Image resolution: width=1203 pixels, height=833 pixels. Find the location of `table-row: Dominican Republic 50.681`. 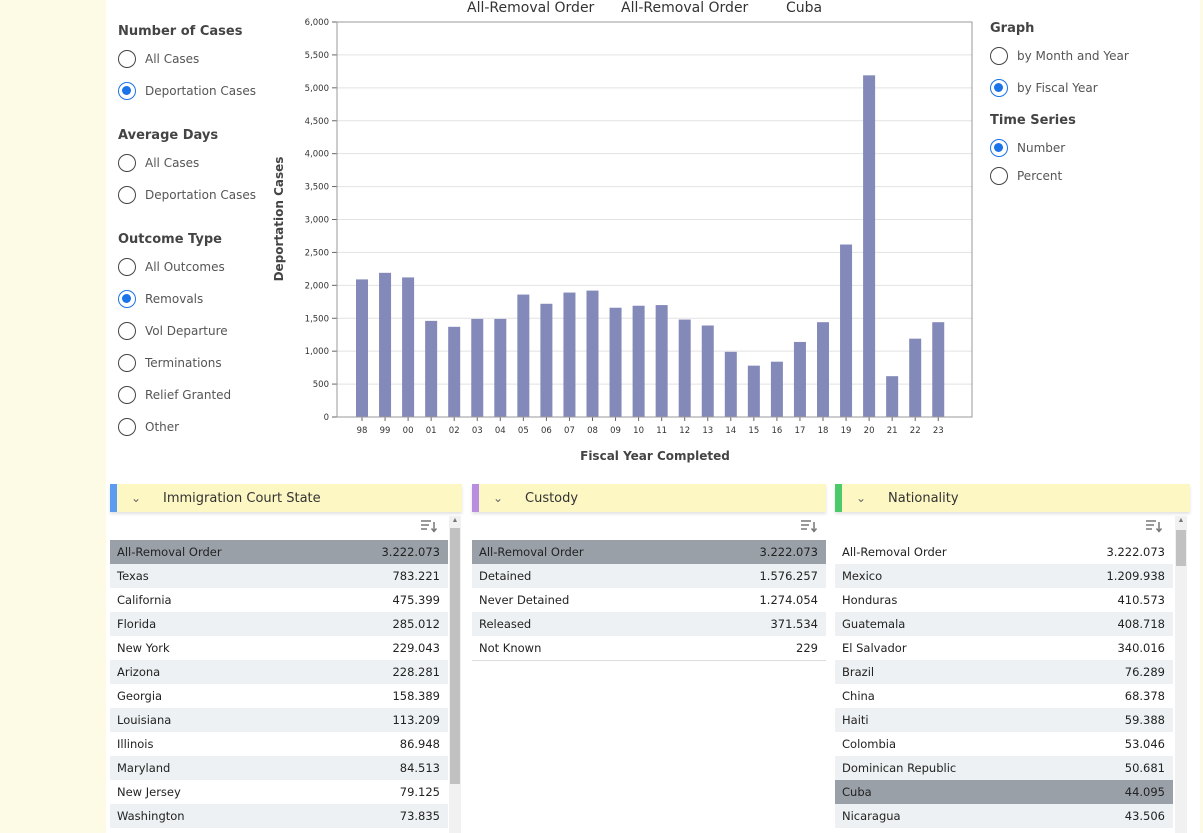

table-row: Dominican Republic 50.681 is located at coordinates (1004, 768).